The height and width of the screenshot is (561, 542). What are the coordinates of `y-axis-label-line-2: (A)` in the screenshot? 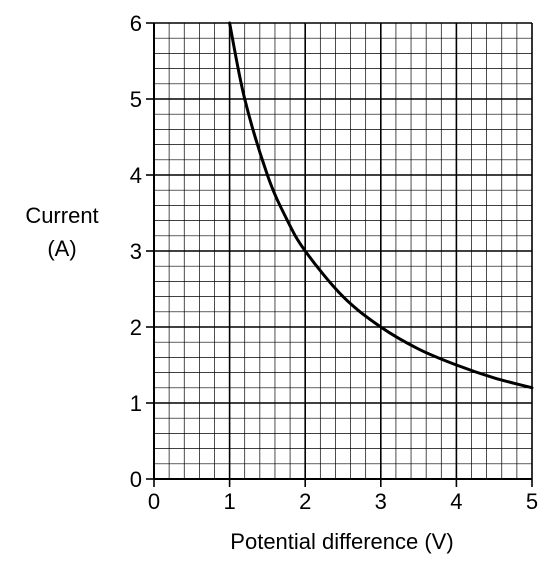 It's located at (61, 248).